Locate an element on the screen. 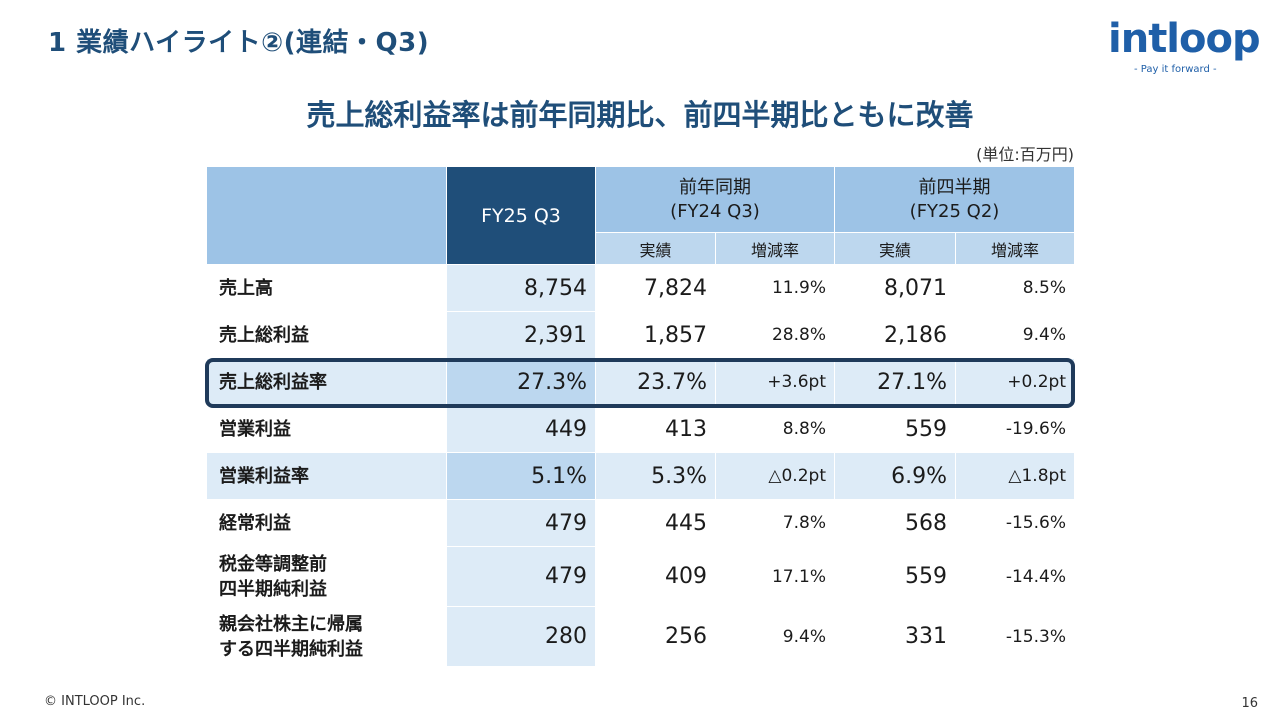  cell-yoy-change: △0.2pt is located at coordinates (775, 476).